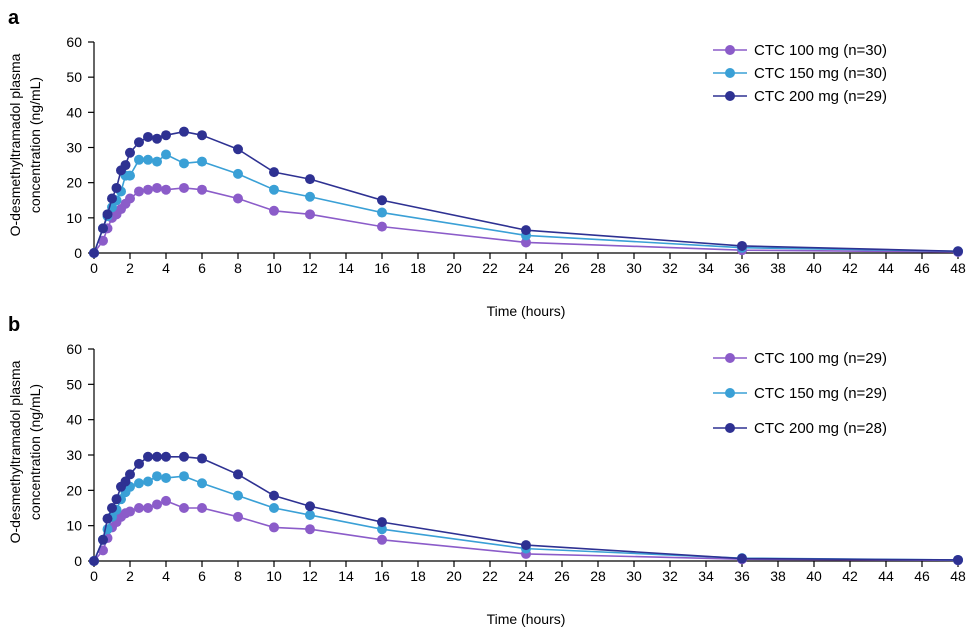 The width and height of the screenshot is (979, 628). What do you see at coordinates (130, 268) in the screenshot?
I see `x-tick-label: 2` at bounding box center [130, 268].